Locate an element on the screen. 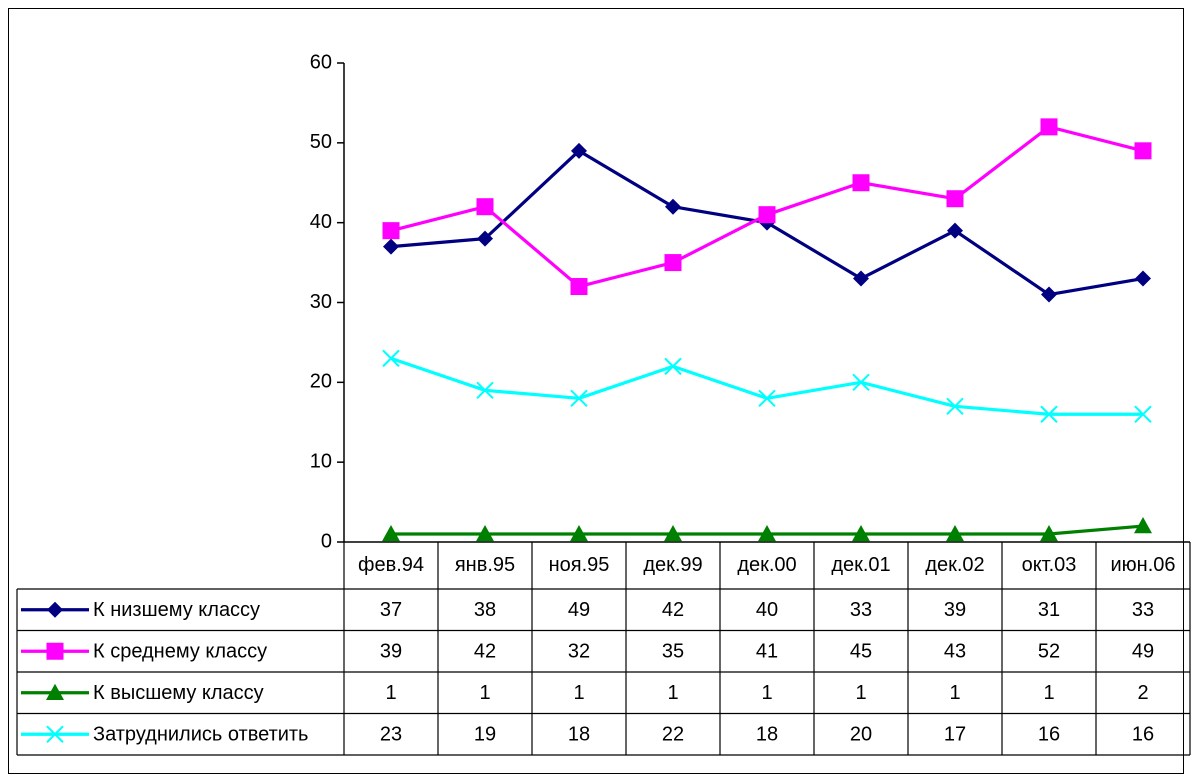 The image size is (1192, 782). y-tick-label: 30 is located at coordinates (321, 302).